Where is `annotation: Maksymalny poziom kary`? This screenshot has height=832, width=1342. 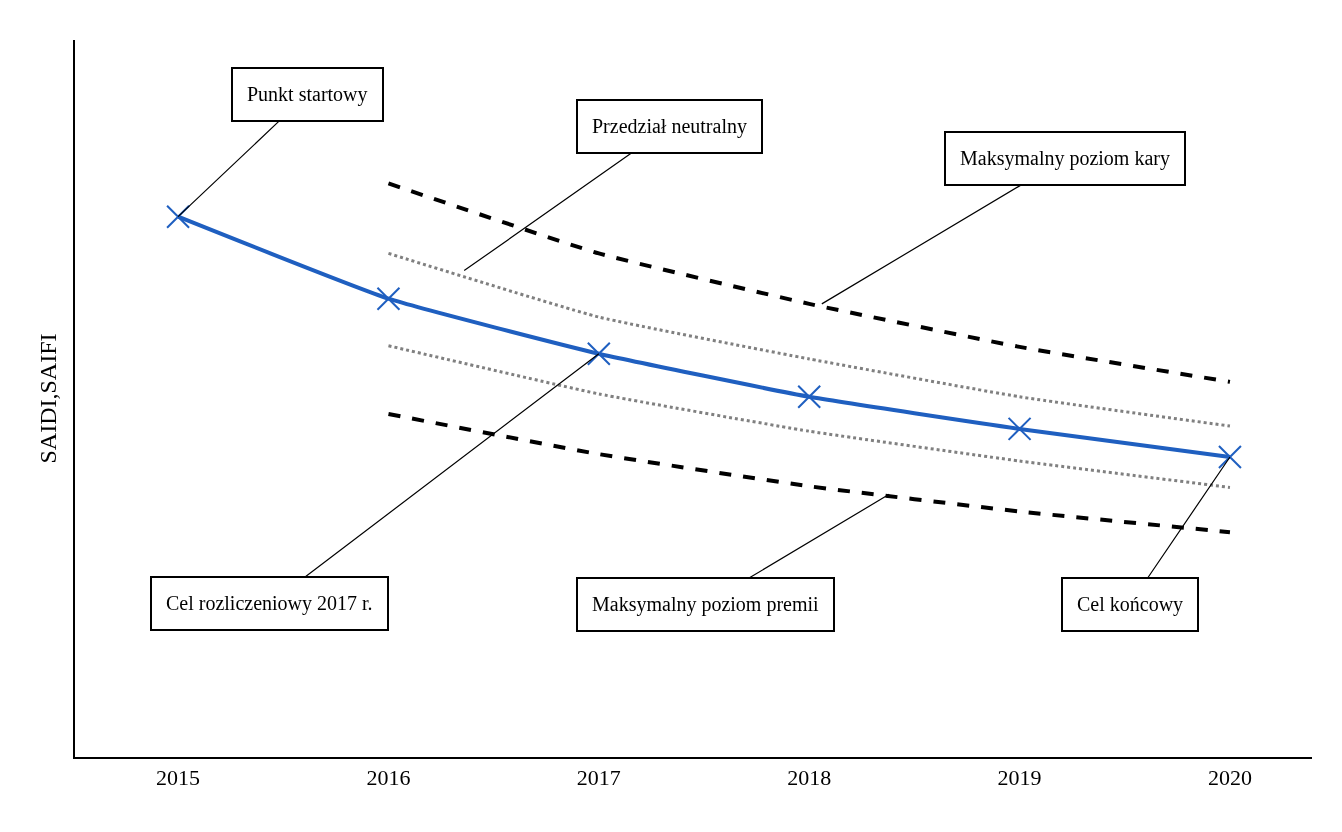
annotation: Maksymalny poziom kary is located at coordinates (1065, 158).